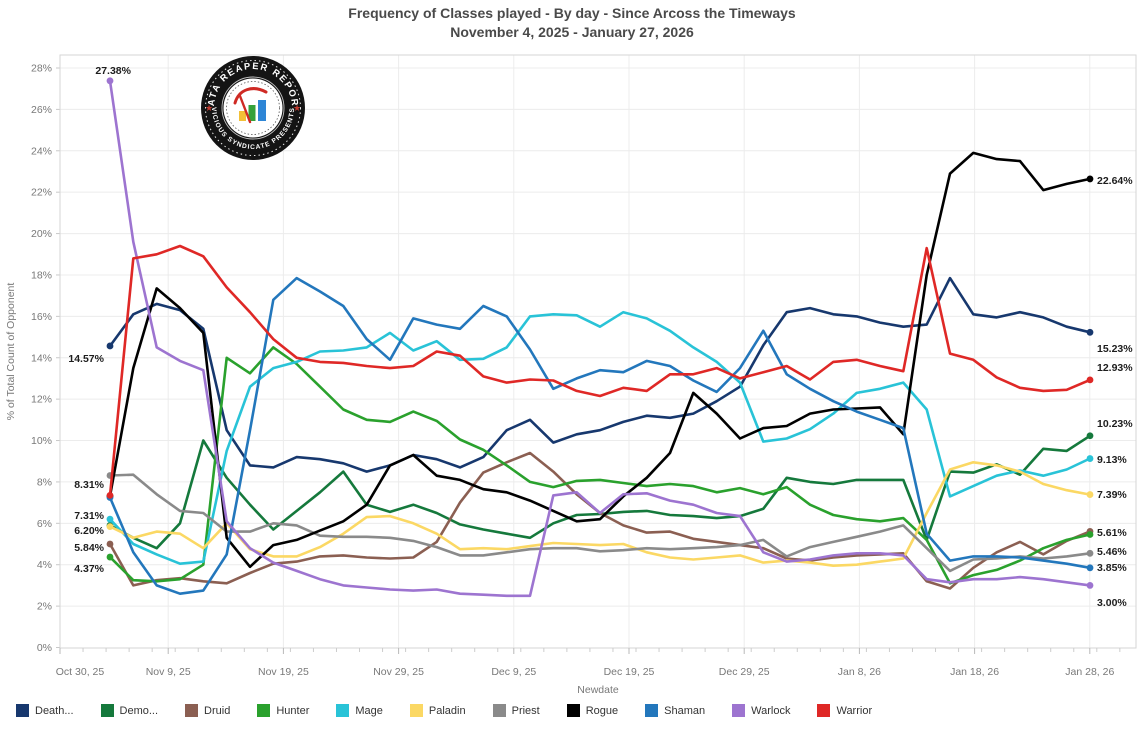 This screenshot has width=1144, height=730. I want to click on x-tick-label: Nov 19, 25, so click(283, 672).